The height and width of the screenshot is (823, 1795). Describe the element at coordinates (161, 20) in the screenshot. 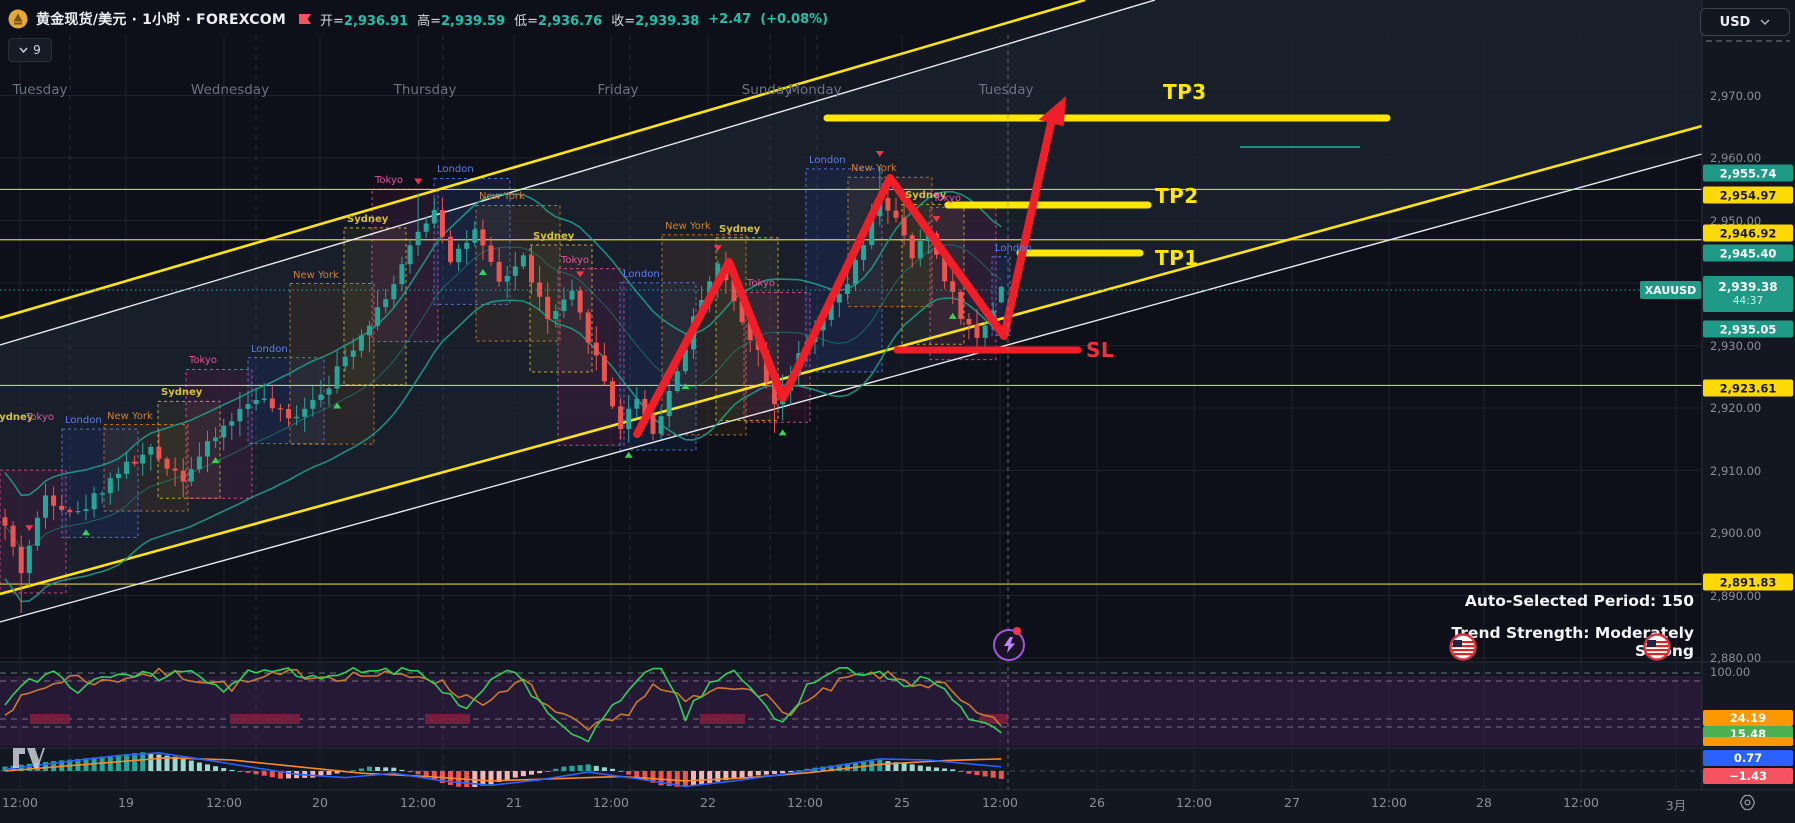

I see `symbol-title: 黄金现货/美元 · 1小时 · FOREXCOM` at that location.